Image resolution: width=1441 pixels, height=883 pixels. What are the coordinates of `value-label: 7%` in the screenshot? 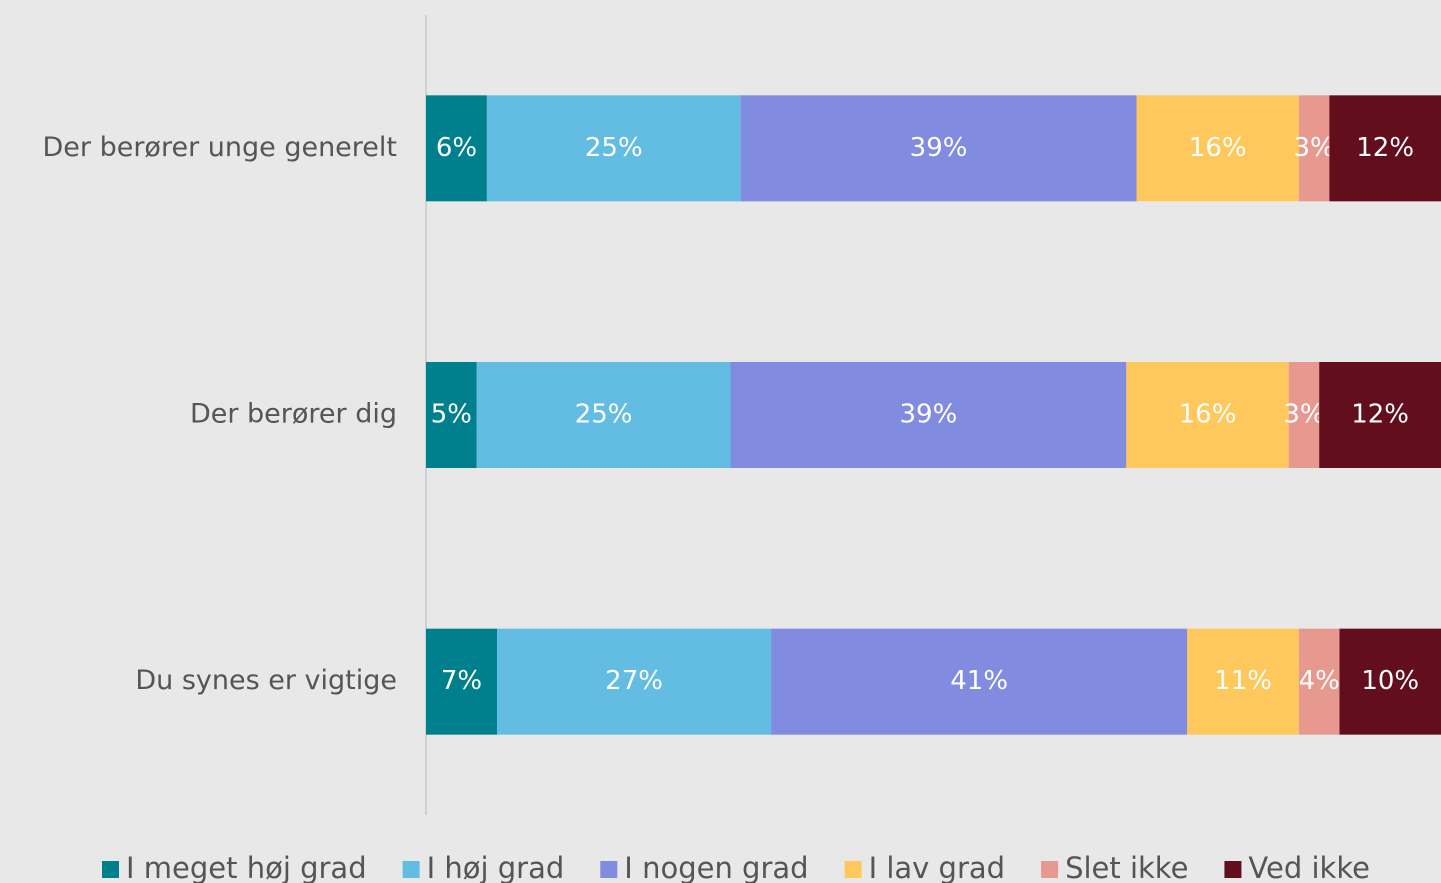 It's located at (461, 681).